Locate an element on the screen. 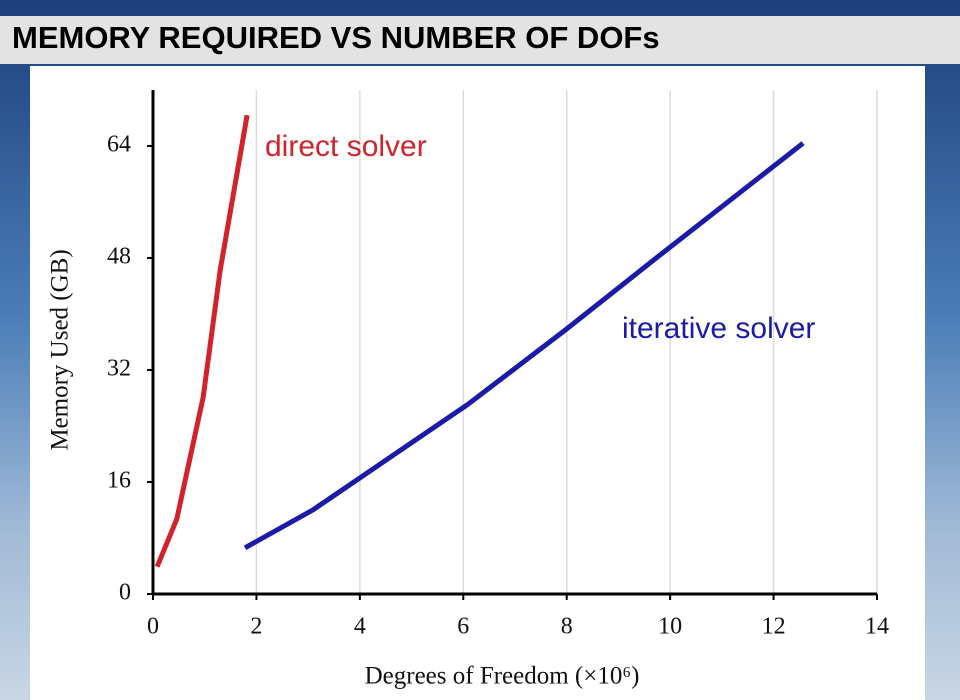 The image size is (960, 700). series-label: direct solver is located at coordinates (346, 146).